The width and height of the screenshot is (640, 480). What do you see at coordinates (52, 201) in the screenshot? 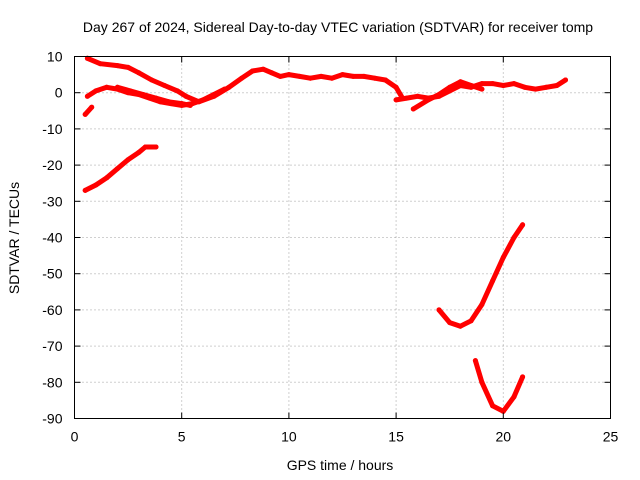
I see `y-tick-label: -30` at bounding box center [52, 201].